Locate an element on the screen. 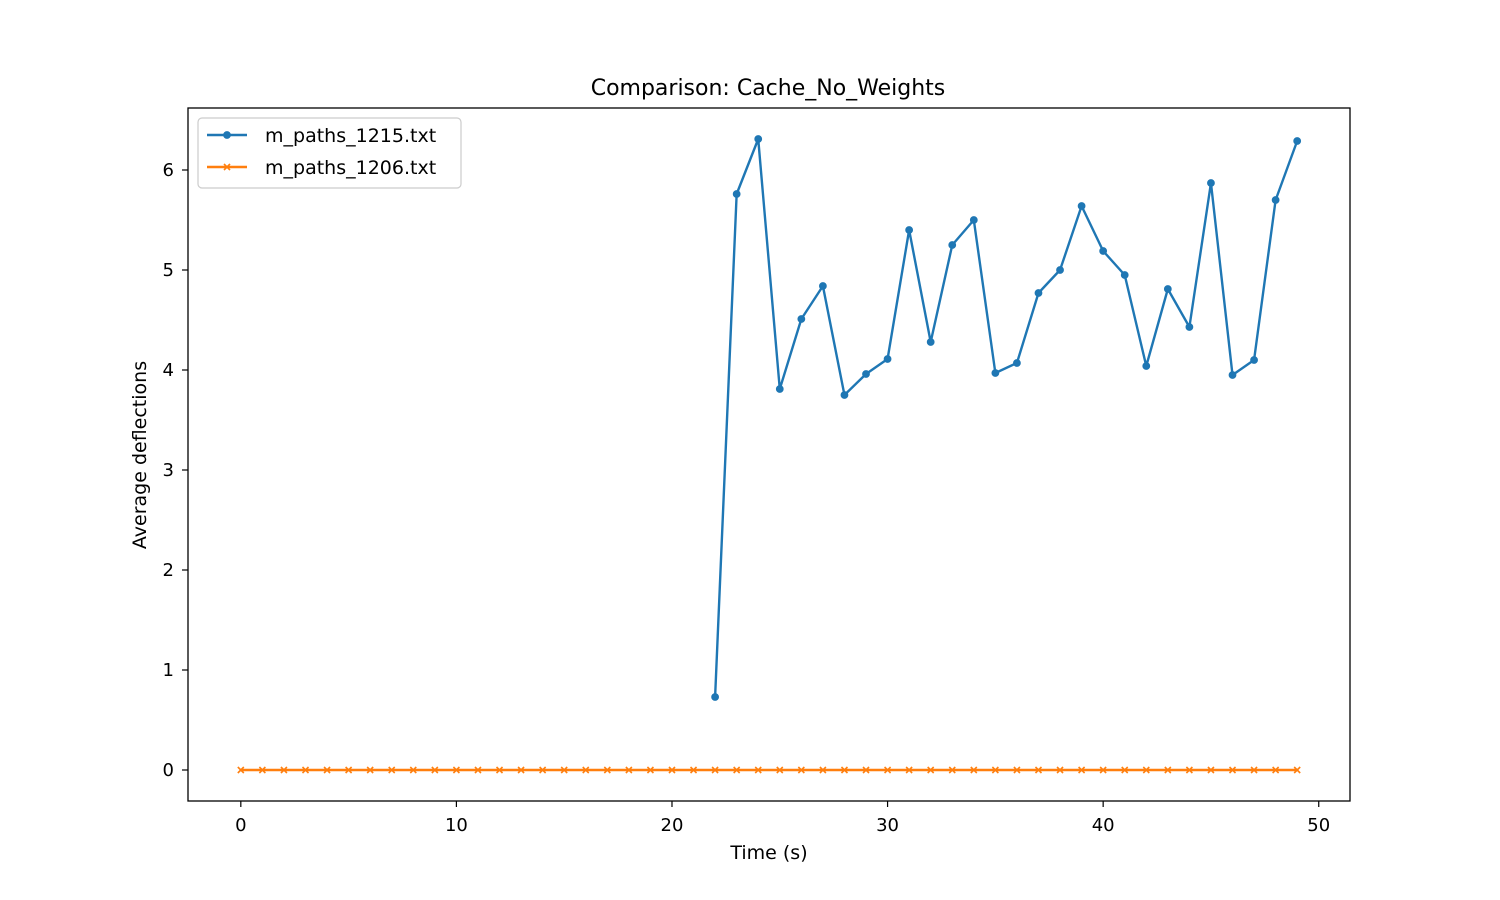  y-tick-label: 5 is located at coordinates (168, 270).